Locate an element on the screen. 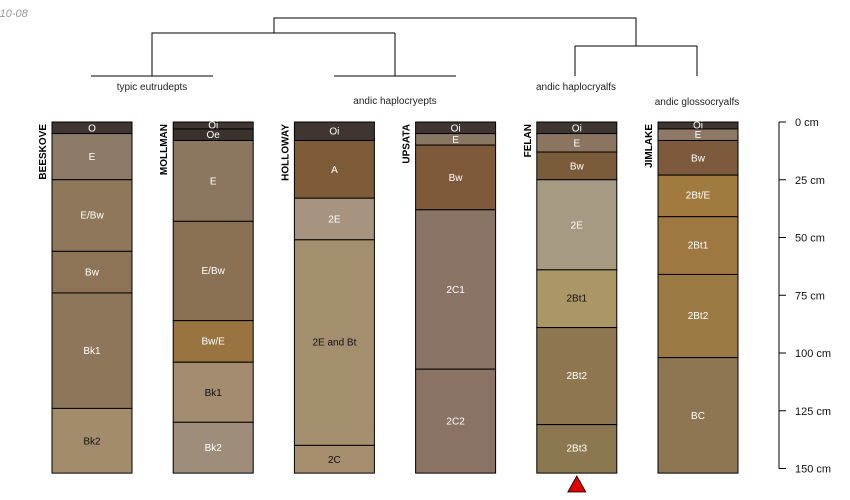  horizon-mollman-bw-e is located at coordinates (213, 341).